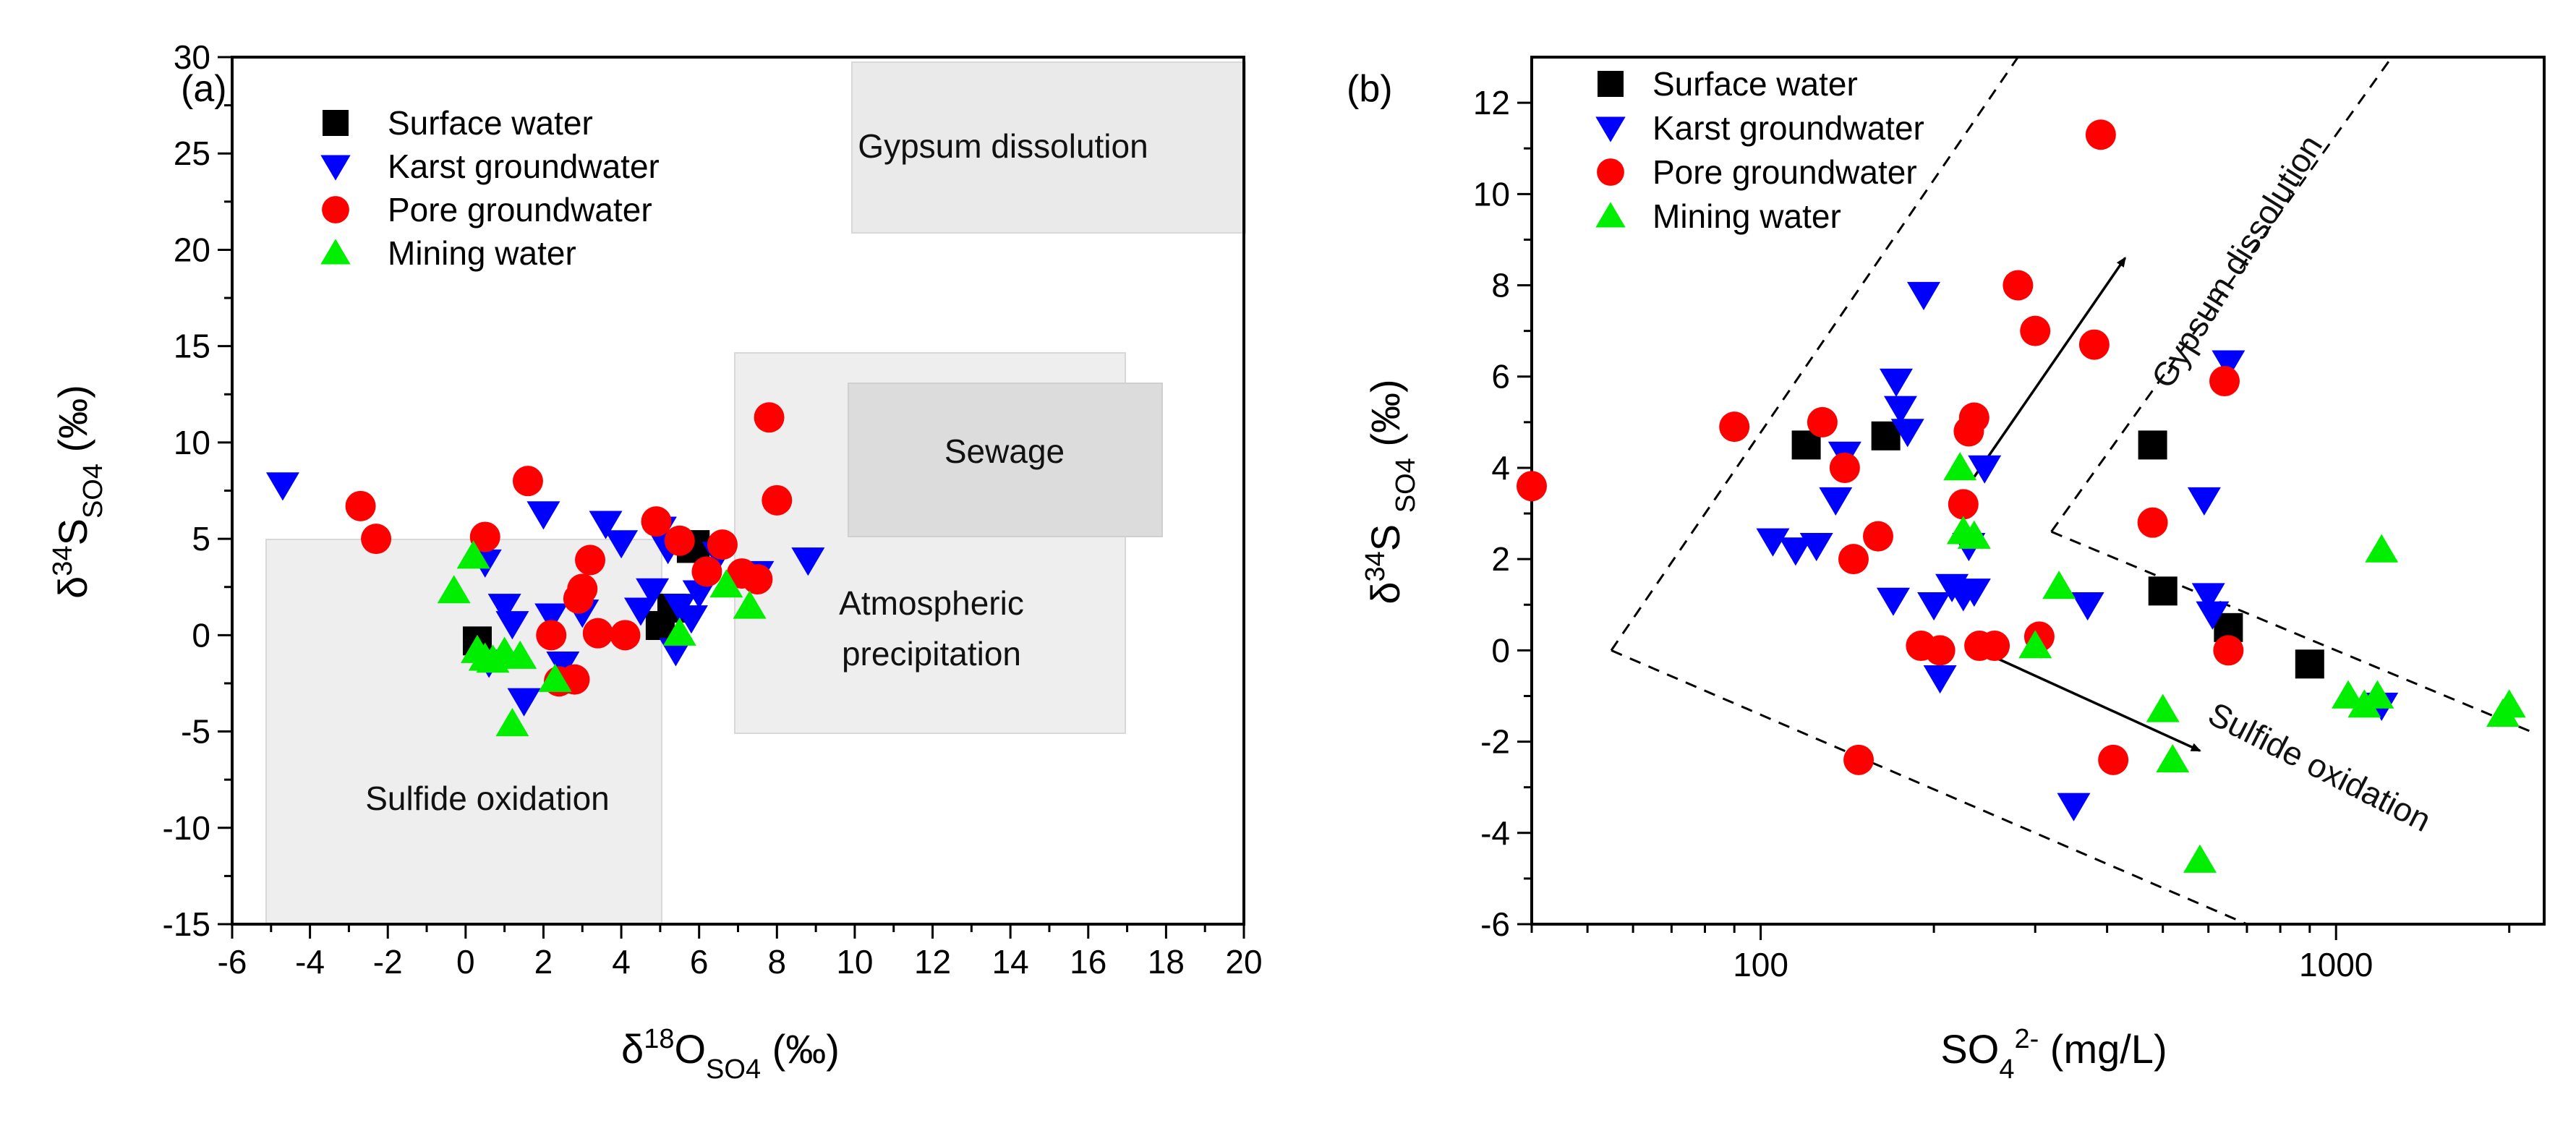 This screenshot has width=2576, height=1144. What do you see at coordinates (602, 638) in the screenshot?
I see `series-mining-water` at bounding box center [602, 638].